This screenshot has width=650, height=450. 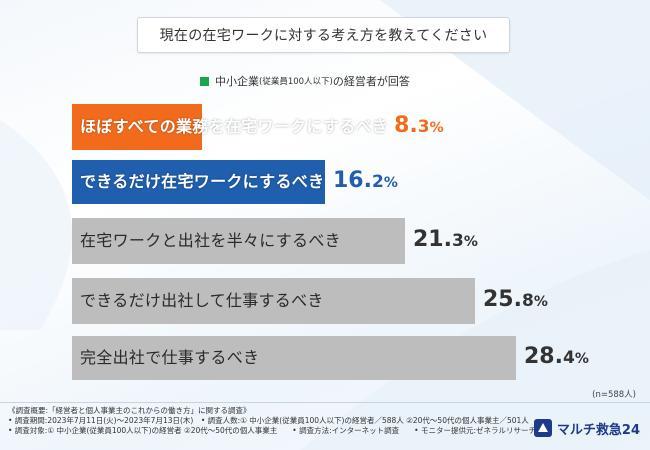 I want to click on value-decimal: 2, so click(x=377, y=182).